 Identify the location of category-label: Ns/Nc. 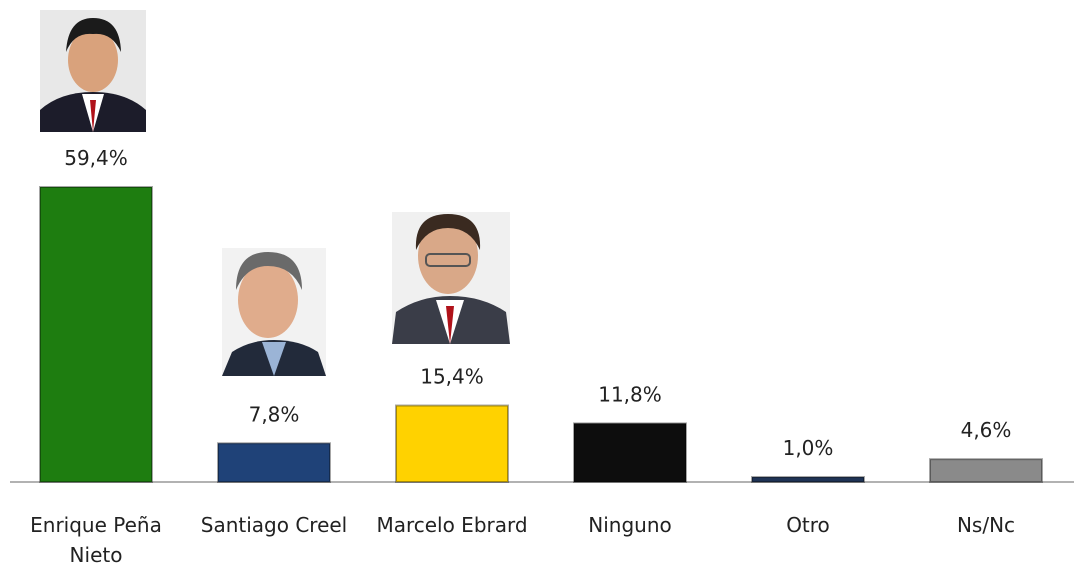
(986, 525).